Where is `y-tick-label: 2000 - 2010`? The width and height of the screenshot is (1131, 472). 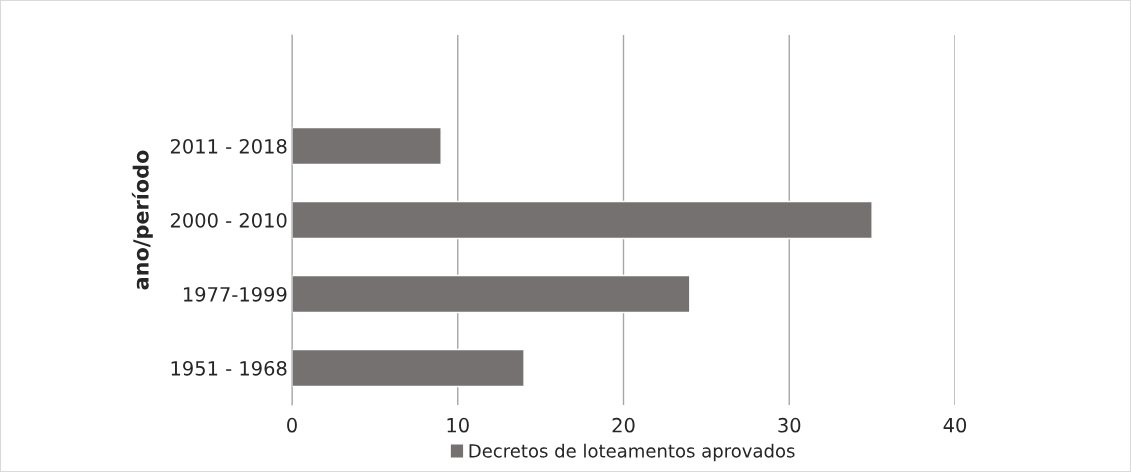 y-tick-label: 2000 - 2010 is located at coordinates (228, 220).